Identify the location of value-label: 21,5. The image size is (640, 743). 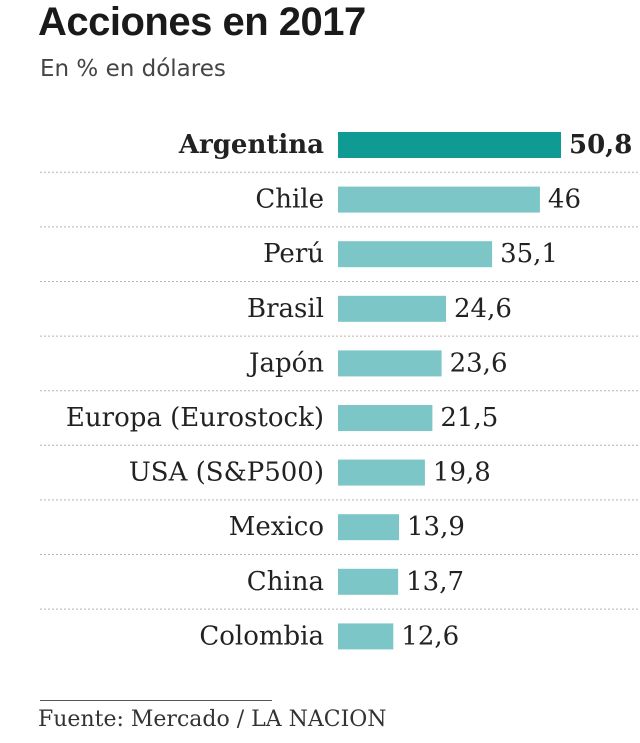
(469, 418).